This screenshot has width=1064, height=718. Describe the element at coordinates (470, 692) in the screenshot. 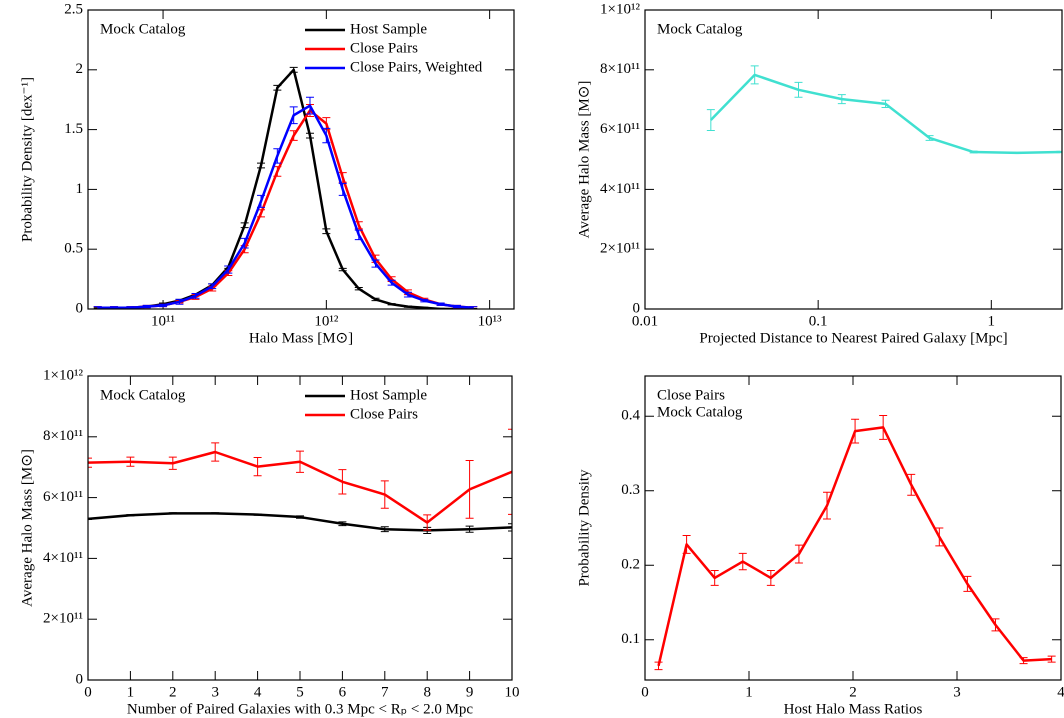

I see `x-tick-label: 9` at that location.